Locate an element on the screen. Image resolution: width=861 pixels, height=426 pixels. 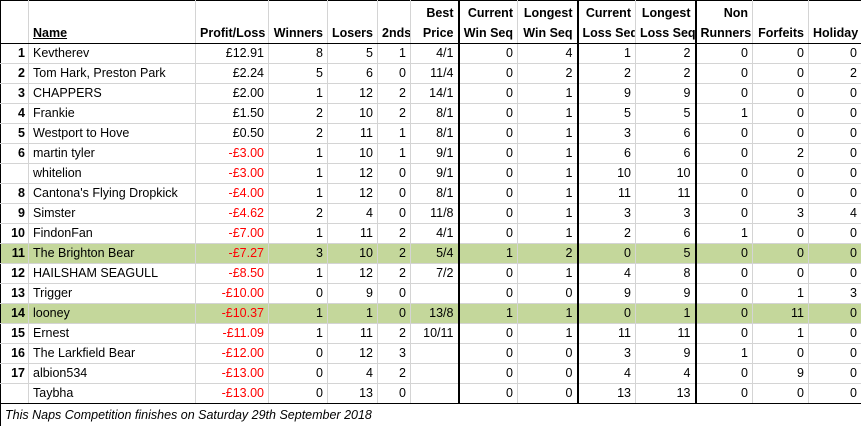
cell: 12 is located at coordinates (352, 273).